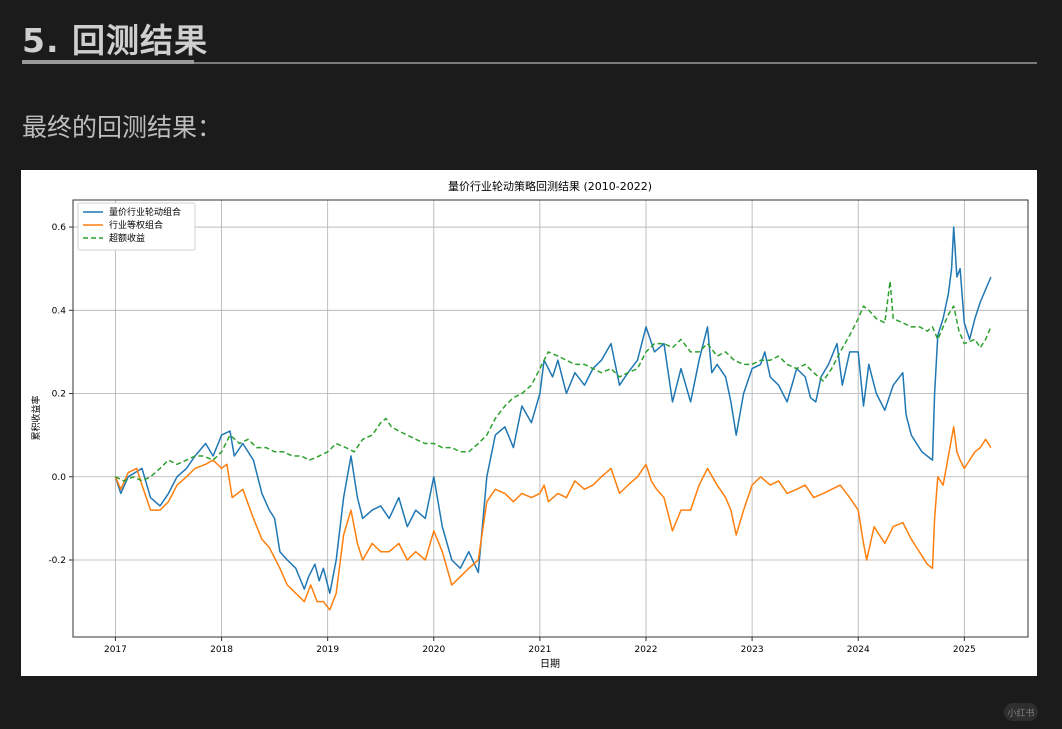  I want to click on legend-label-1: 量价行业轮动组合, so click(145, 212).